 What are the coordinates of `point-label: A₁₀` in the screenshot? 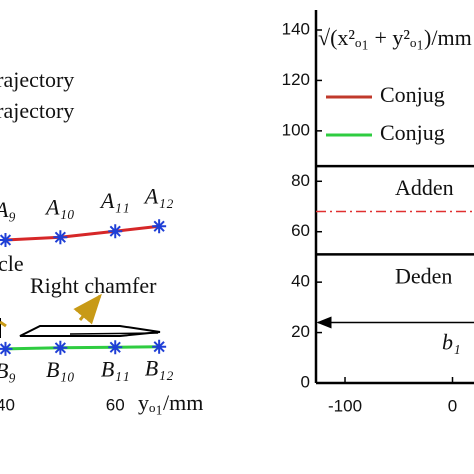 It's located at (59, 206).